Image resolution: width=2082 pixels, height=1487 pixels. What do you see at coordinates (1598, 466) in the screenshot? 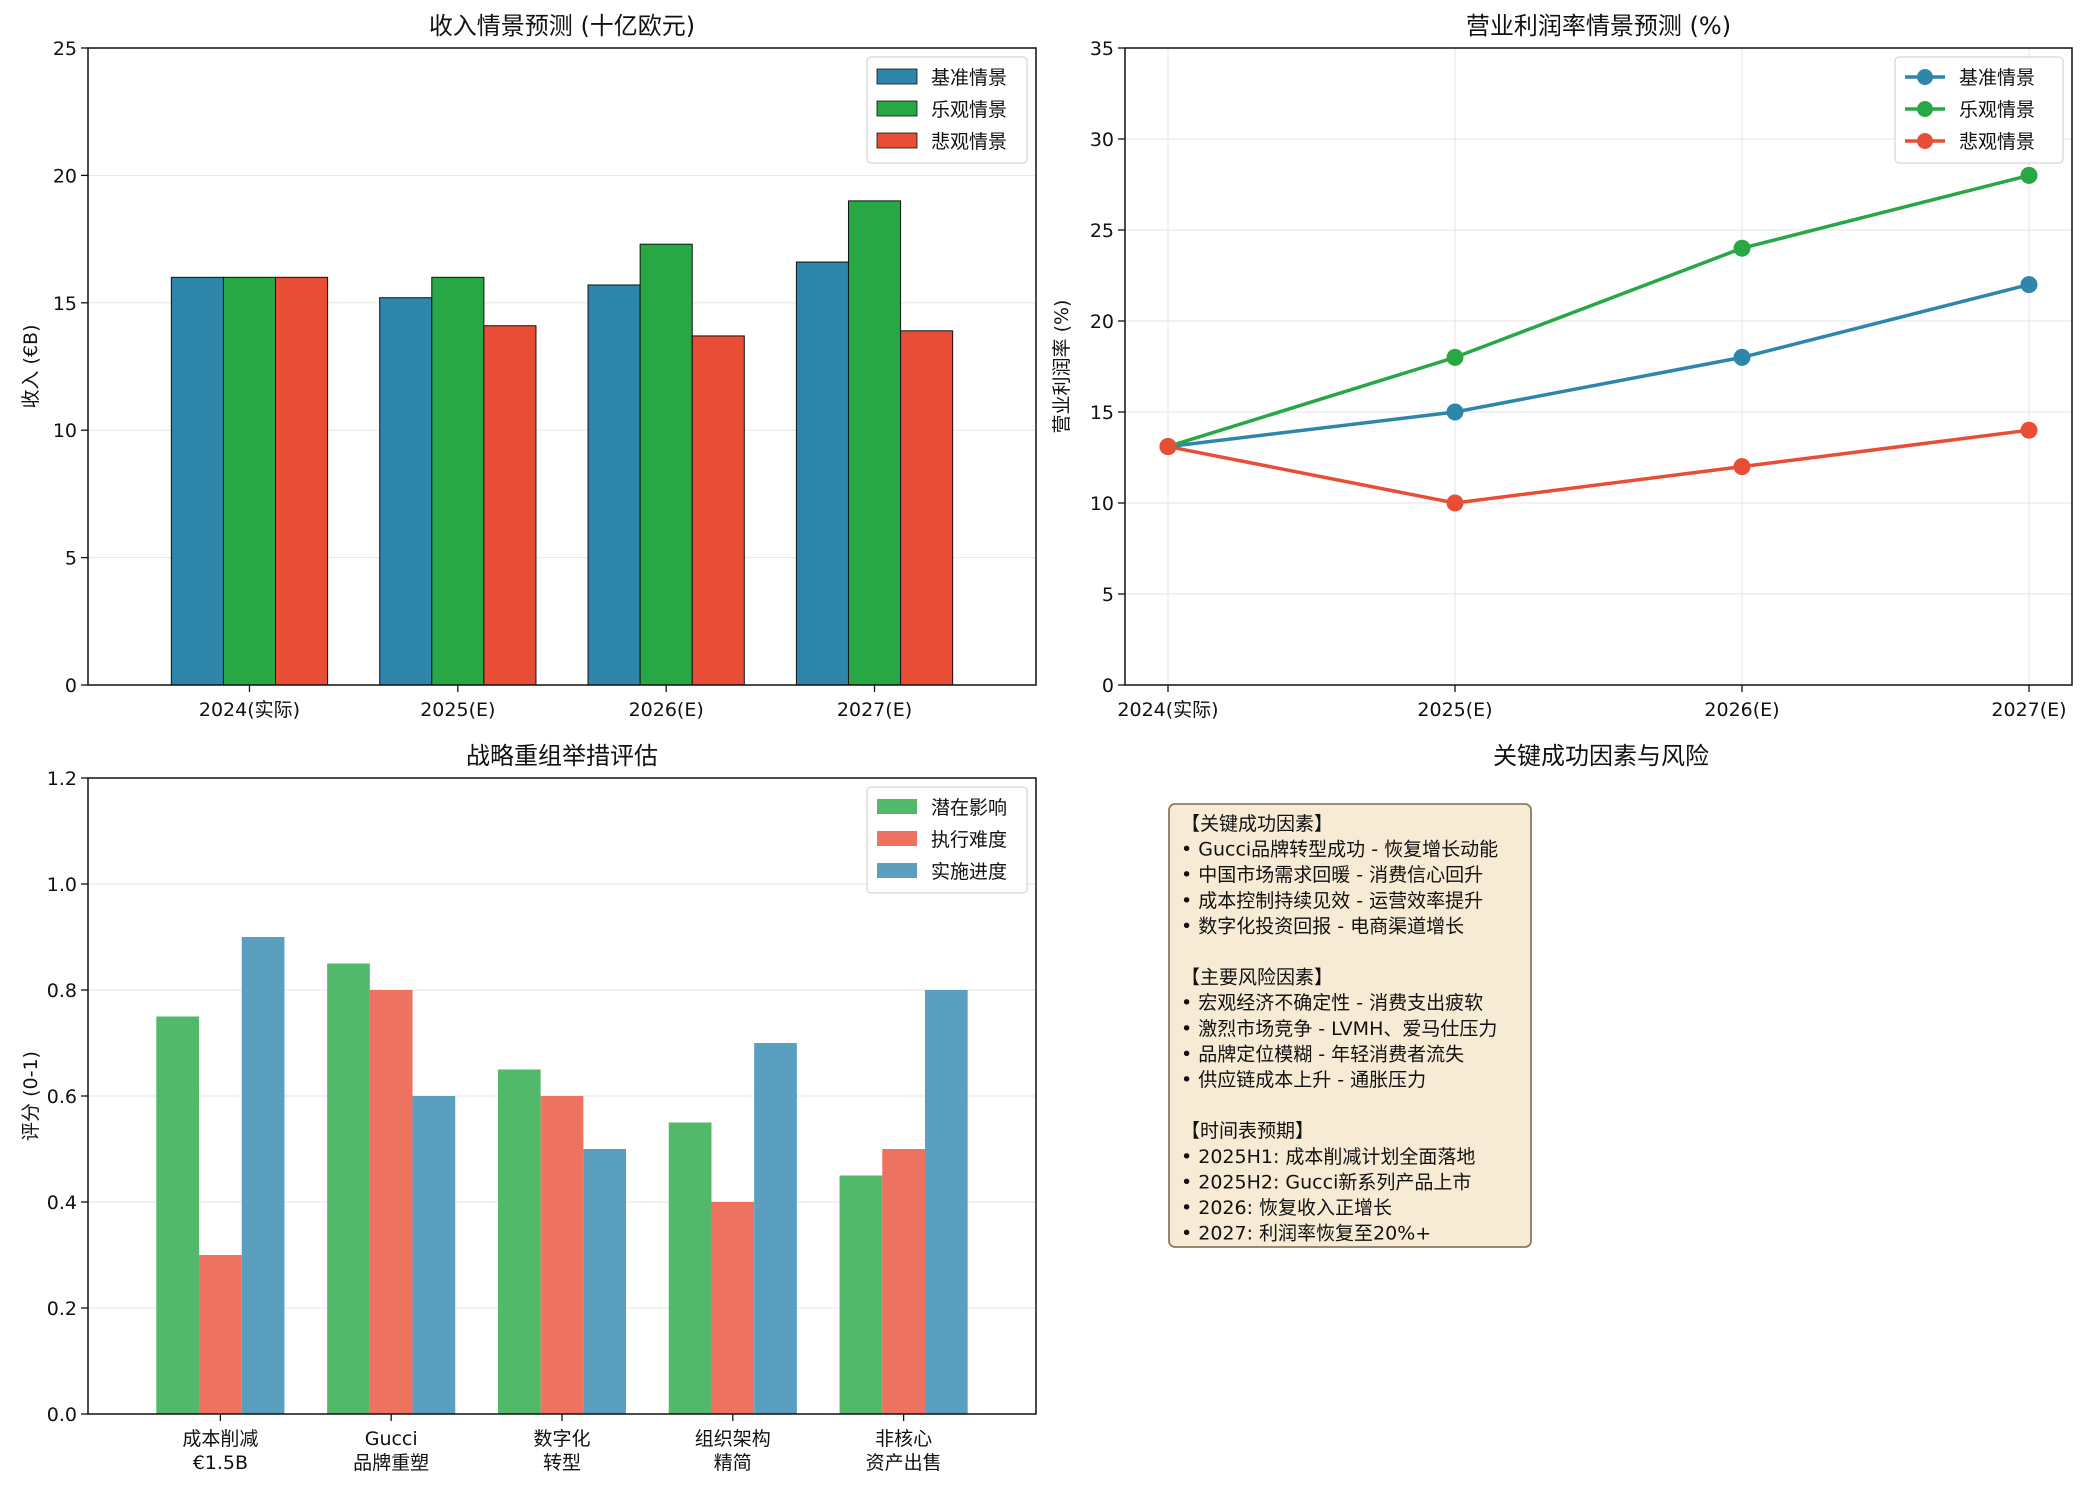
I see `line-series-悲观情景` at bounding box center [1598, 466].